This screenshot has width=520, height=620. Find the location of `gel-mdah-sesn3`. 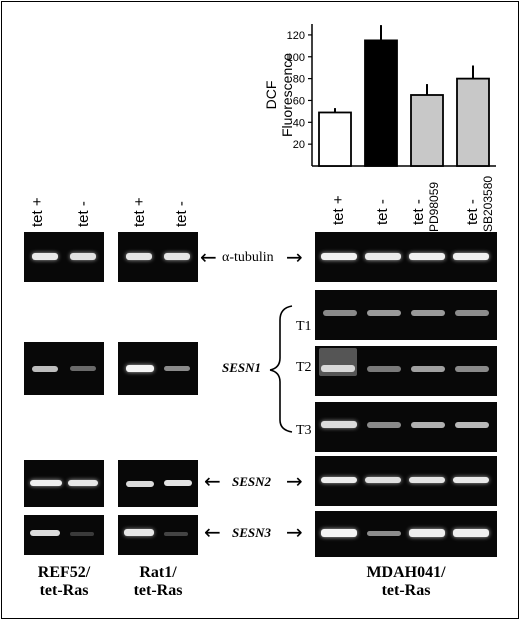

gel-mdah-sesn3 is located at coordinates (406, 534).